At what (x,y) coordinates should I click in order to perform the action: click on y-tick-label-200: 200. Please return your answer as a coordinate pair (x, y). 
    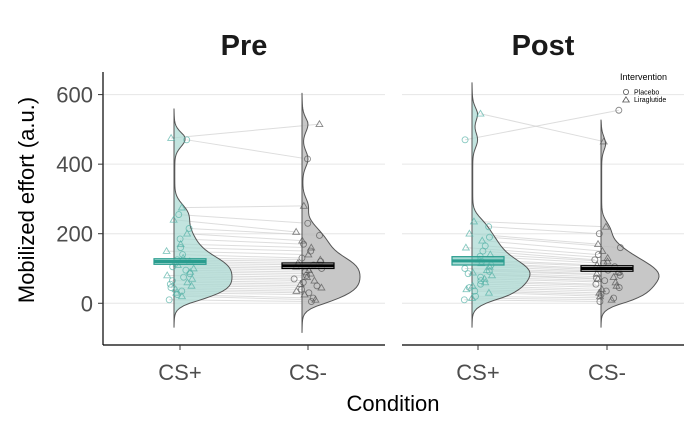
    Looking at the image, I should click on (74, 234).